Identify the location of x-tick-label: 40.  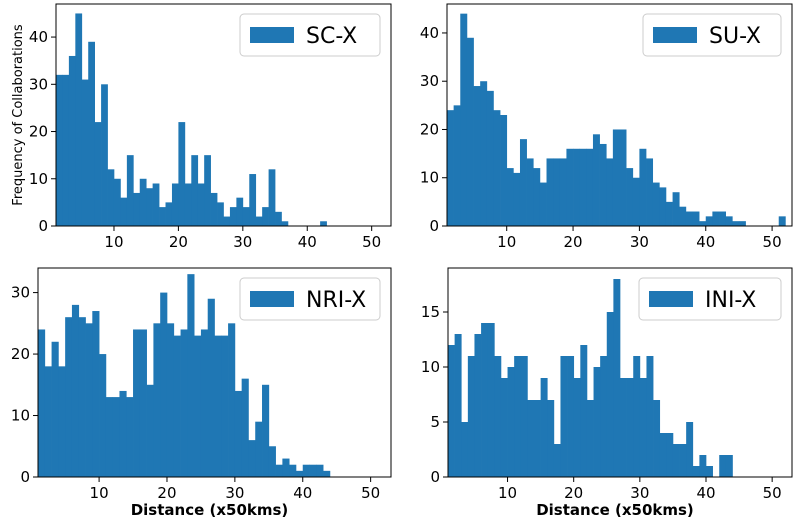
(302, 493).